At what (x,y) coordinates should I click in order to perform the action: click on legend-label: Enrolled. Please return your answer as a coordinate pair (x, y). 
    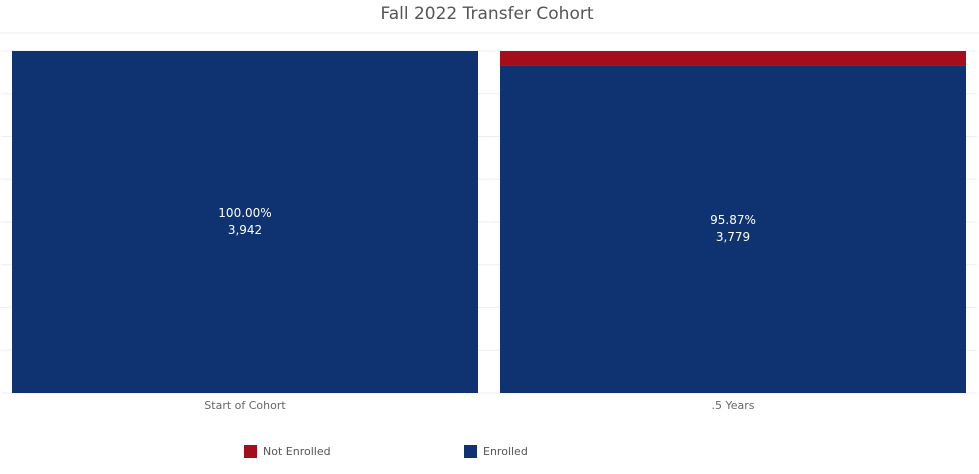
    Looking at the image, I should click on (505, 451).